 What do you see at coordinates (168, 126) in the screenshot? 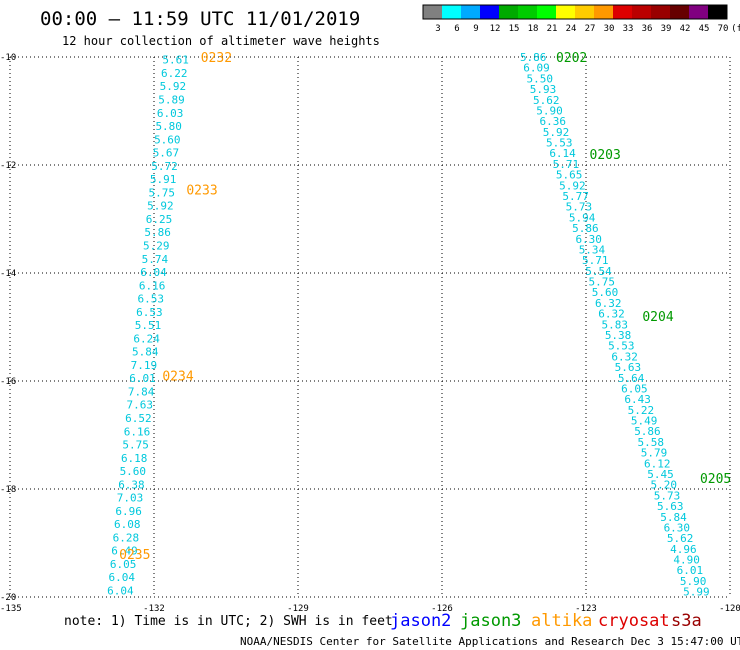
I see `swh-value-label: 5.80` at bounding box center [168, 126].